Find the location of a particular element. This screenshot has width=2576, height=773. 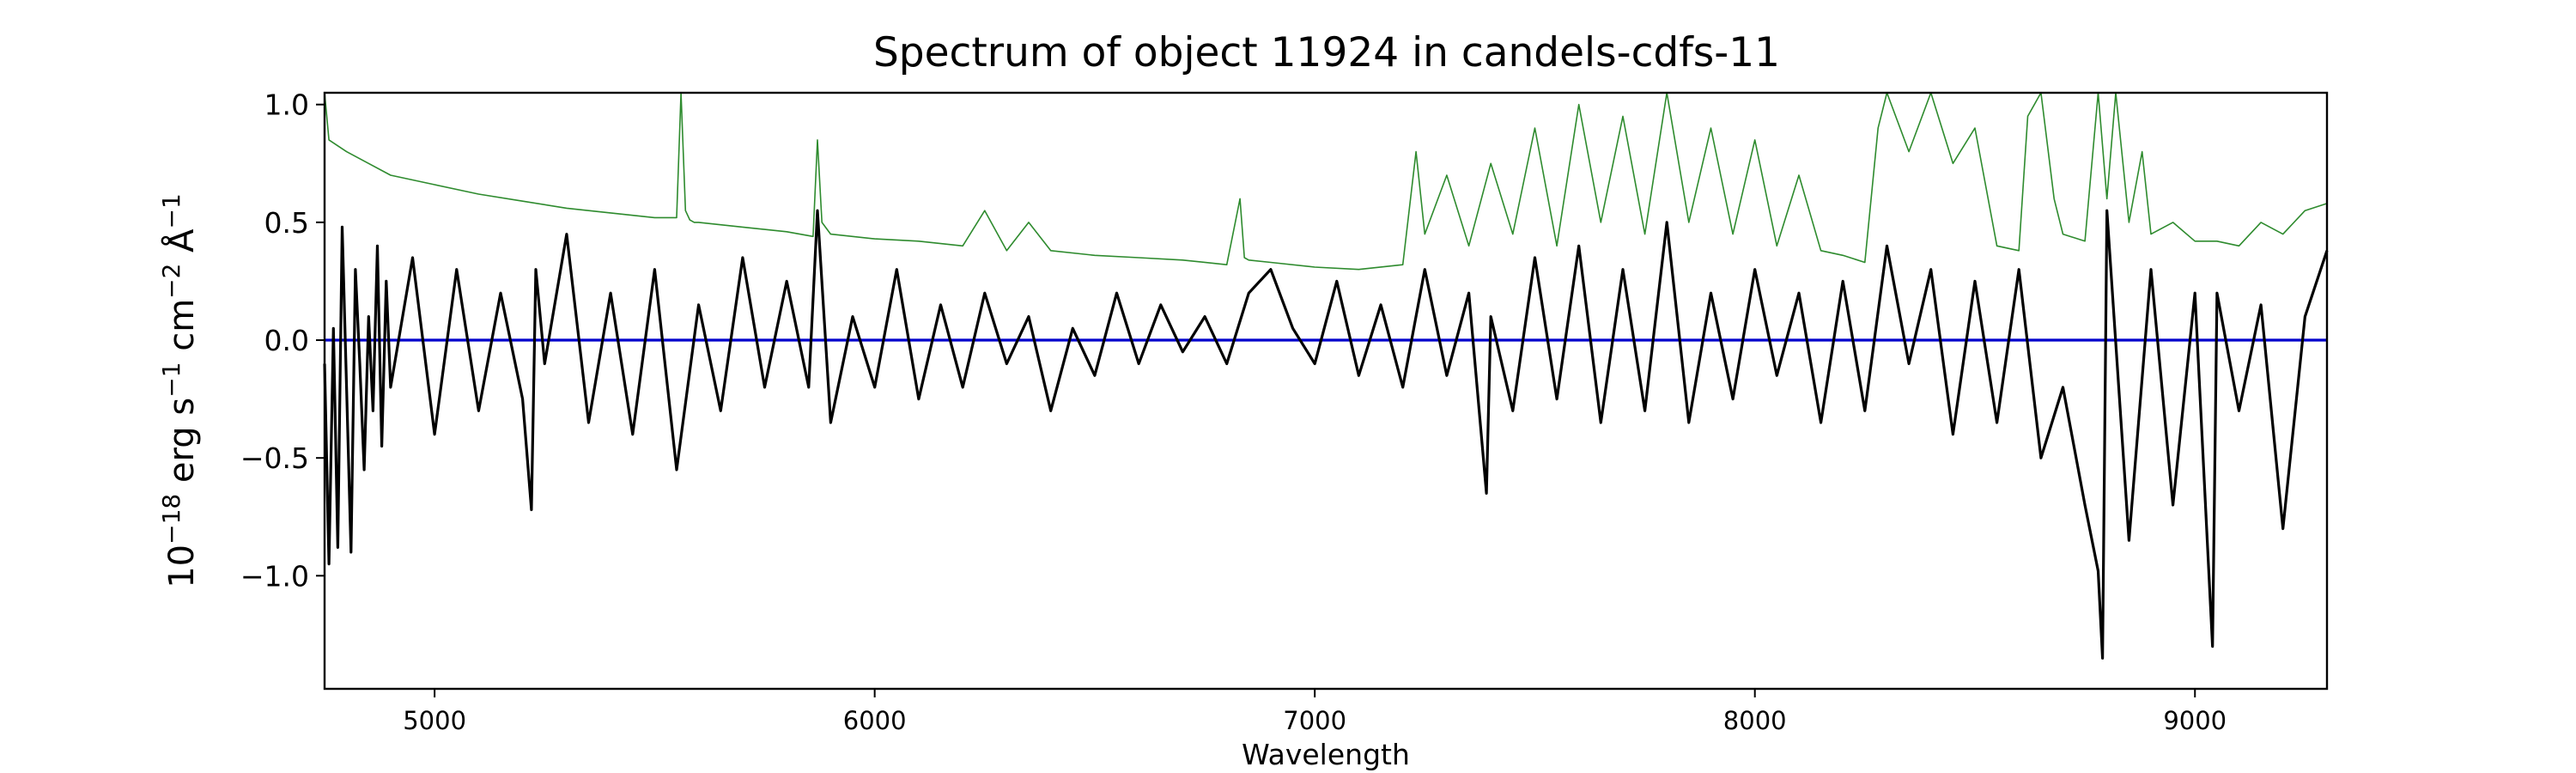

y-tick-label: 1.0 is located at coordinates (286, 105).